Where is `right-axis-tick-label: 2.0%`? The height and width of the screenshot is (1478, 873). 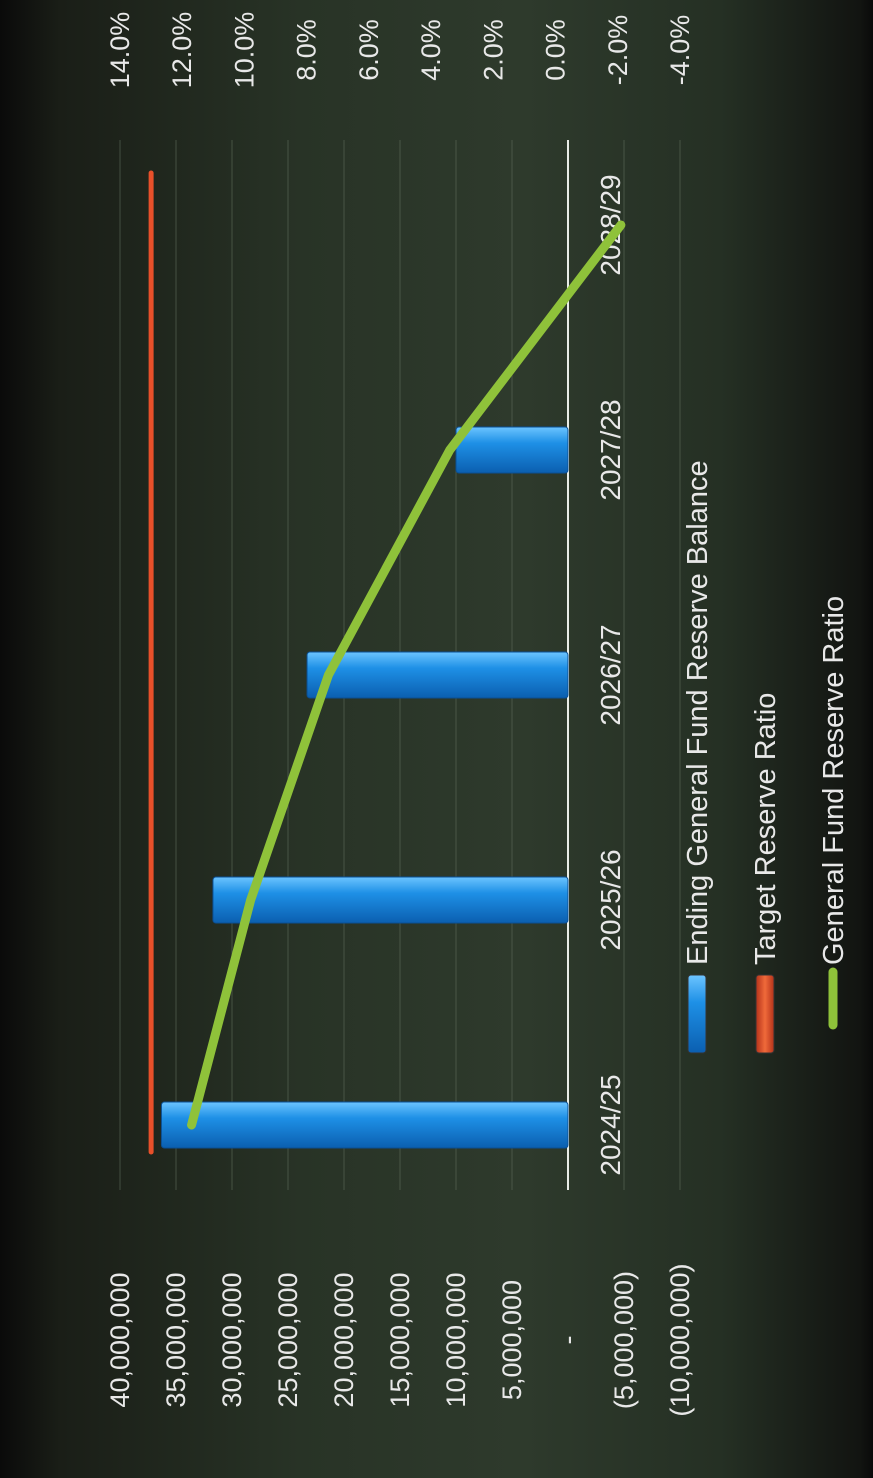 right-axis-tick-label: 2.0% is located at coordinates (493, 50).